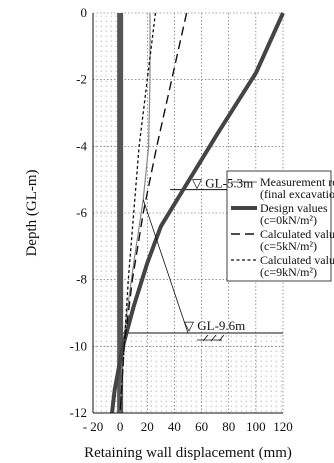 Image resolution: width=334 pixels, height=463 pixels. I want to click on y-tick-label-1: -2, so click(81, 79).